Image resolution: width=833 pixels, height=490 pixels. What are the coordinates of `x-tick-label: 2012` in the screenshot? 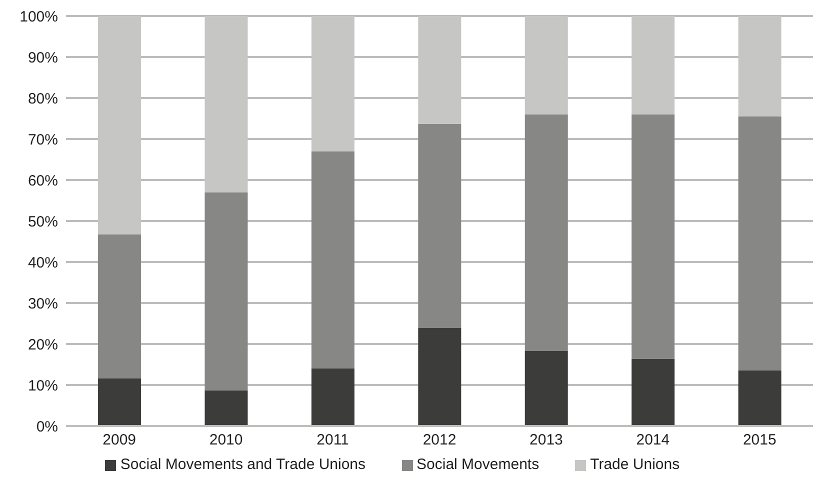 It's located at (439, 440).